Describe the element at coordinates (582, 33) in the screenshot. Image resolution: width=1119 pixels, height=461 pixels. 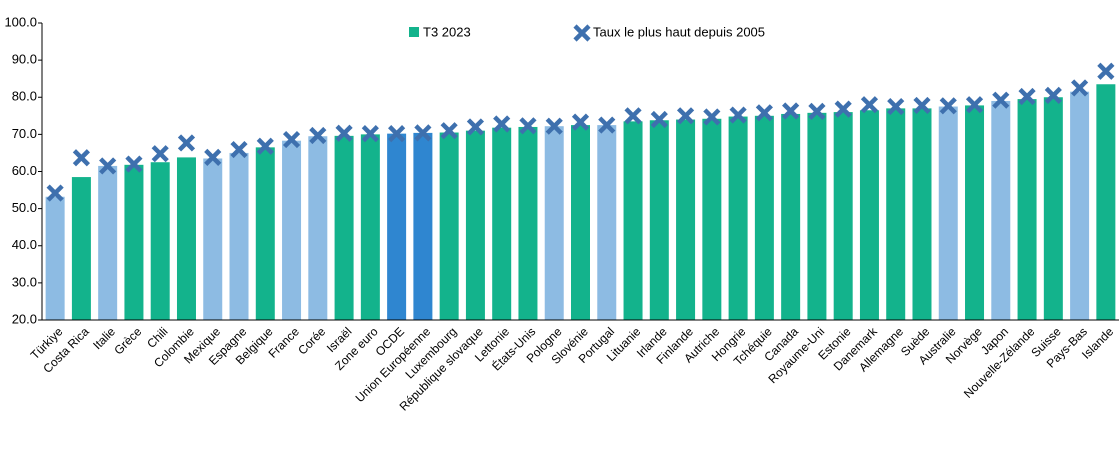
I see `legend-marker` at that location.